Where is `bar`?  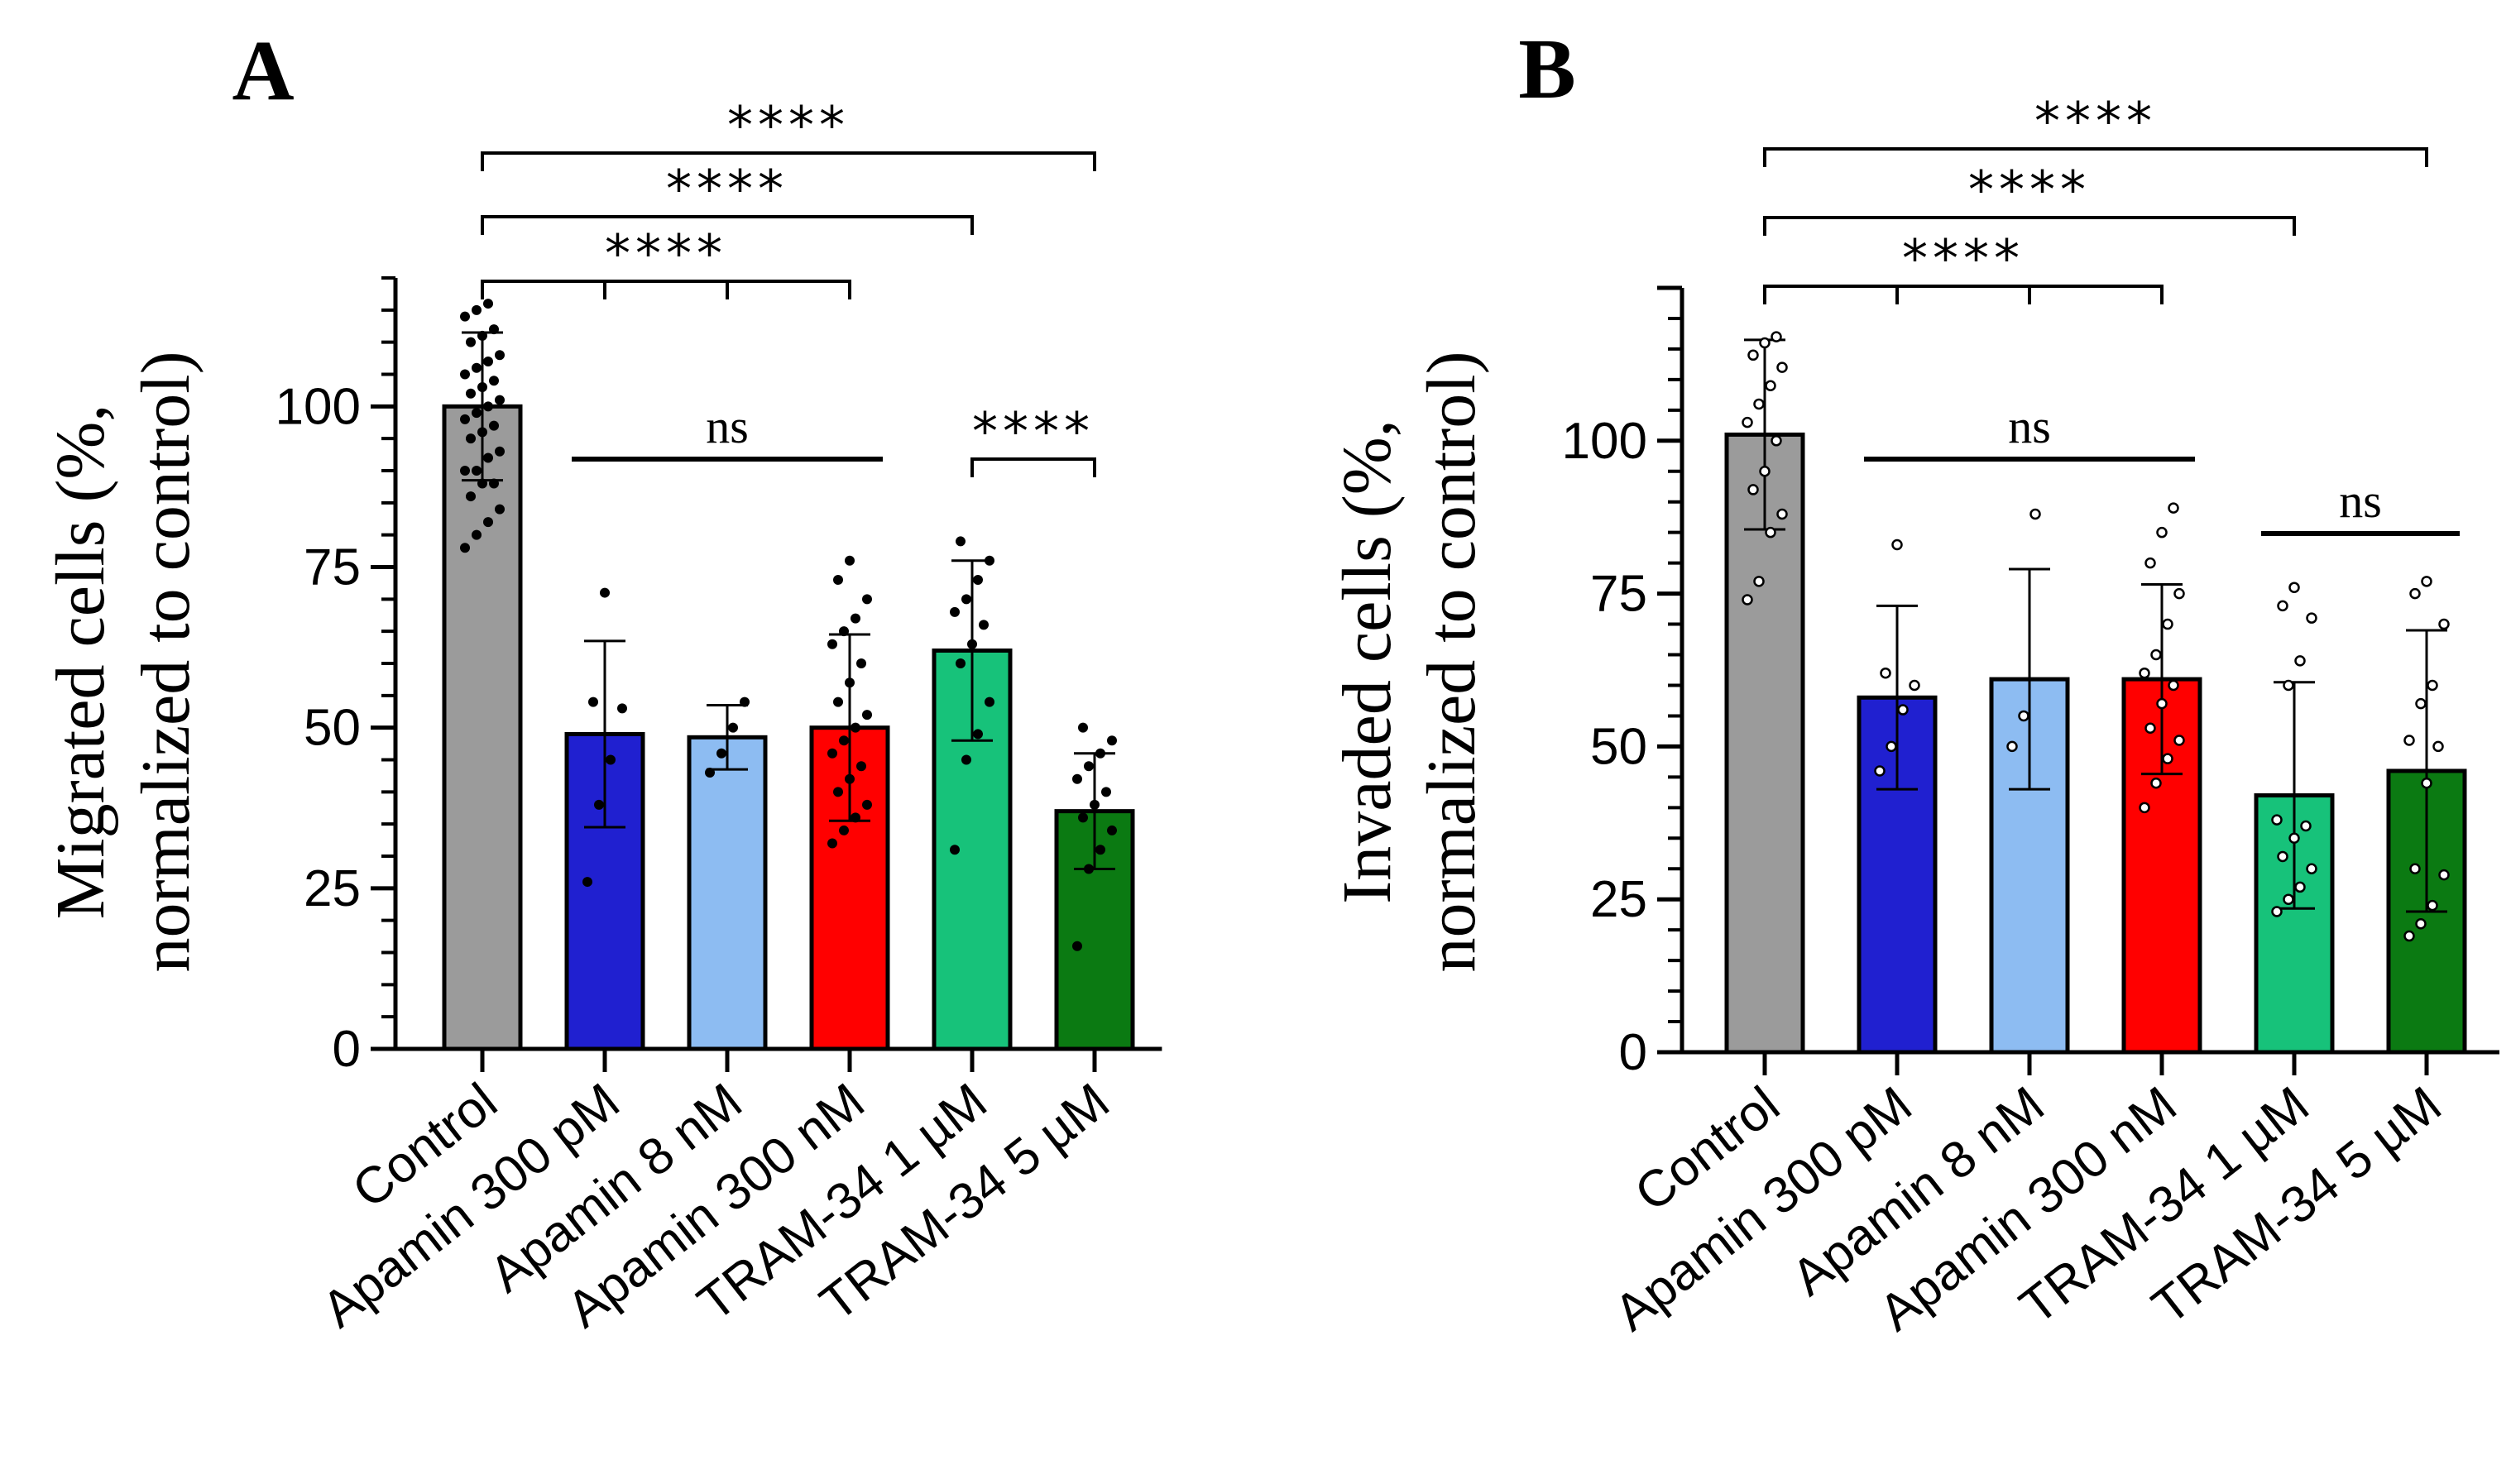
bar is located at coordinates (727, 893).